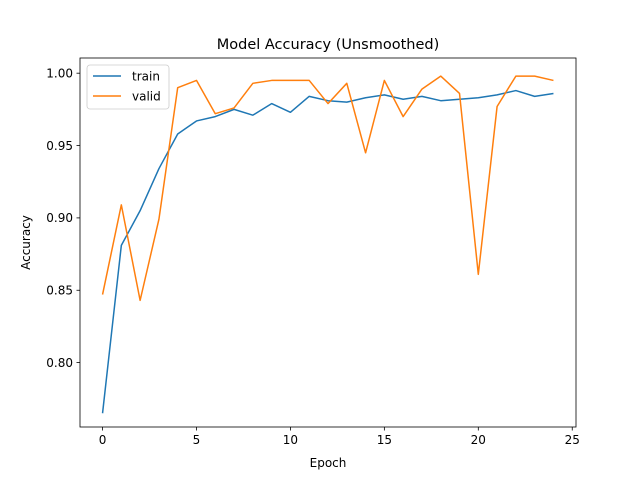  What do you see at coordinates (339, 437) in the screenshot?
I see `x-axis: 0 5 10 15 20 25` at bounding box center [339, 437].